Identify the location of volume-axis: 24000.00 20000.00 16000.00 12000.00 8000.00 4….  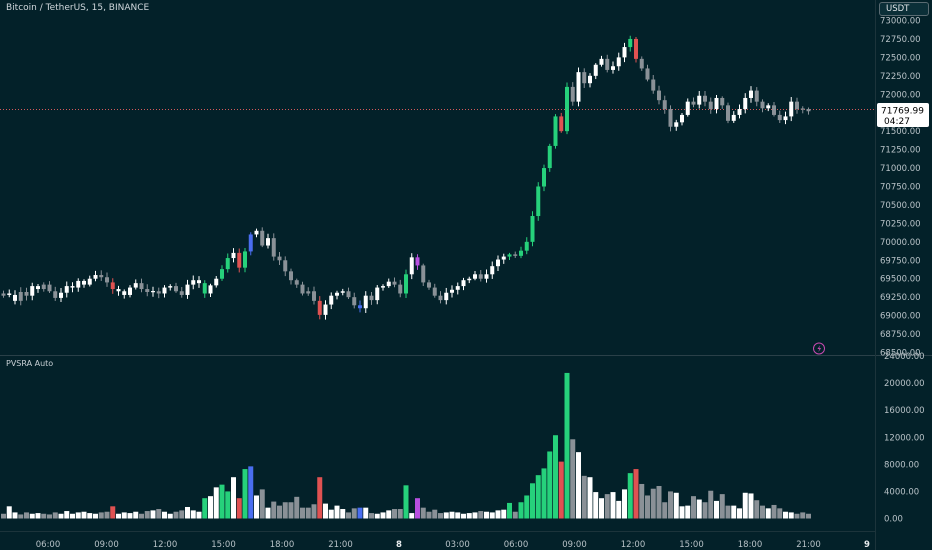
(904, 438).